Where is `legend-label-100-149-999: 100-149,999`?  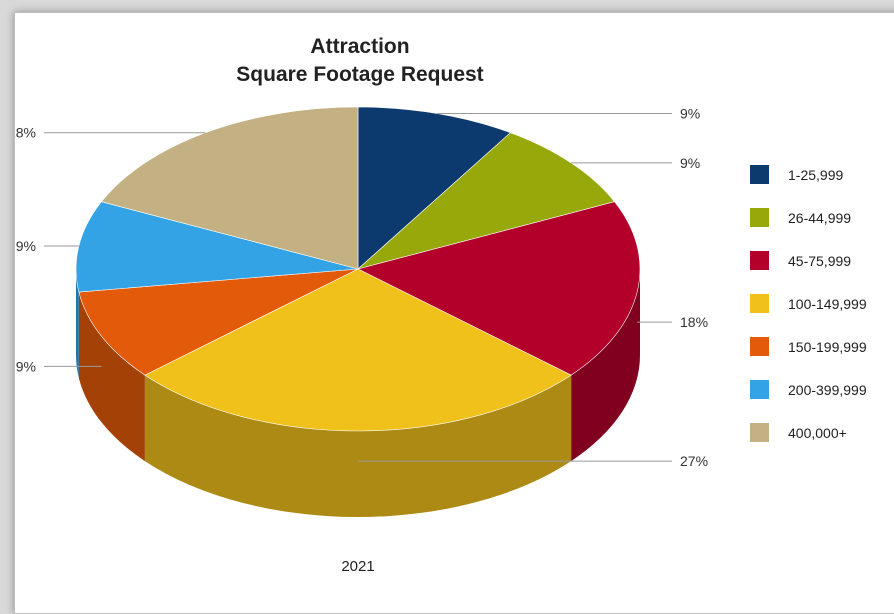
legend-label-100-149-999: 100-149,999 is located at coordinates (827, 304).